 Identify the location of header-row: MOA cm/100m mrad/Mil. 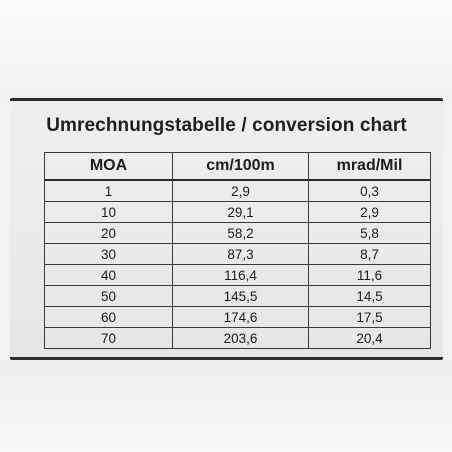
(237, 166).